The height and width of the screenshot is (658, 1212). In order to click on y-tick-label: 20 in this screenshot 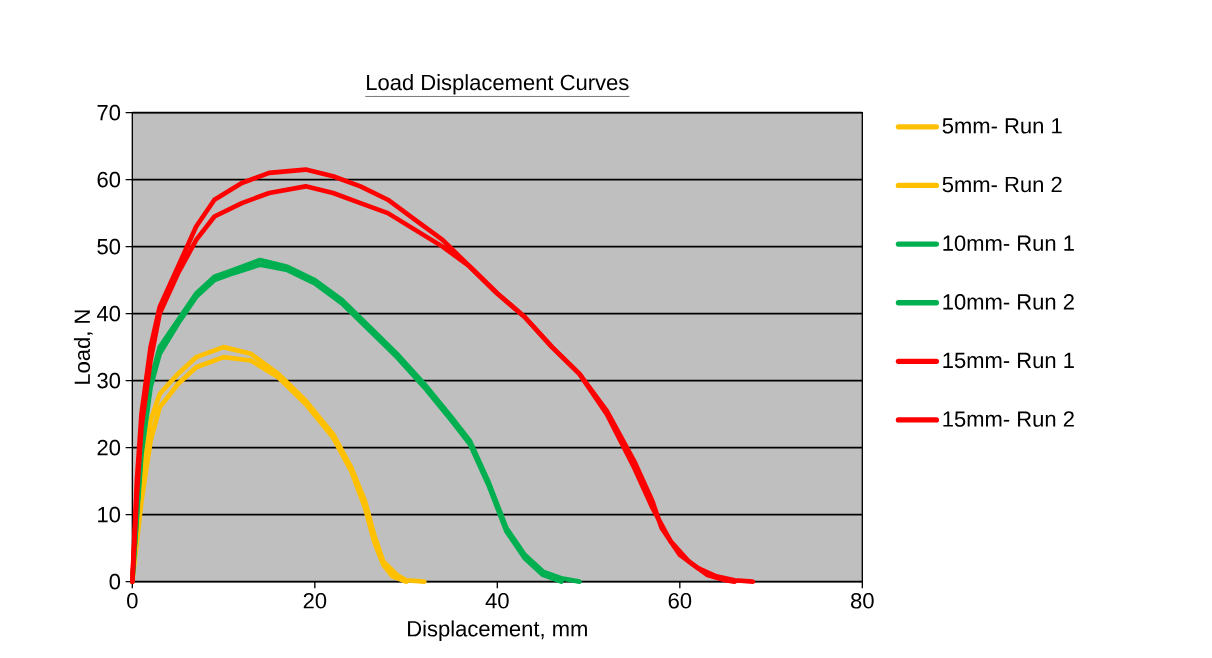, I will do `click(109, 447)`.